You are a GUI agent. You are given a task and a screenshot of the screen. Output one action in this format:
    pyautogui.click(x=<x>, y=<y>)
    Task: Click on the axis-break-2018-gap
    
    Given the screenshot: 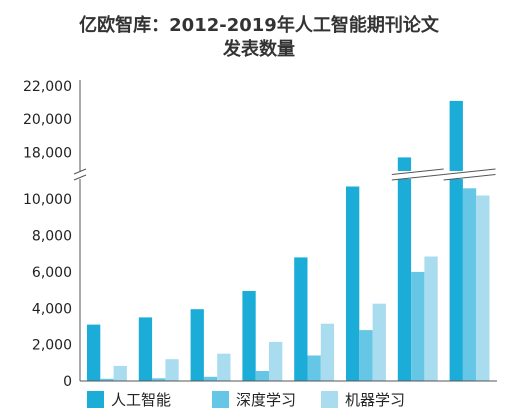 What is the action you would take?
    pyautogui.click(x=417, y=175)
    